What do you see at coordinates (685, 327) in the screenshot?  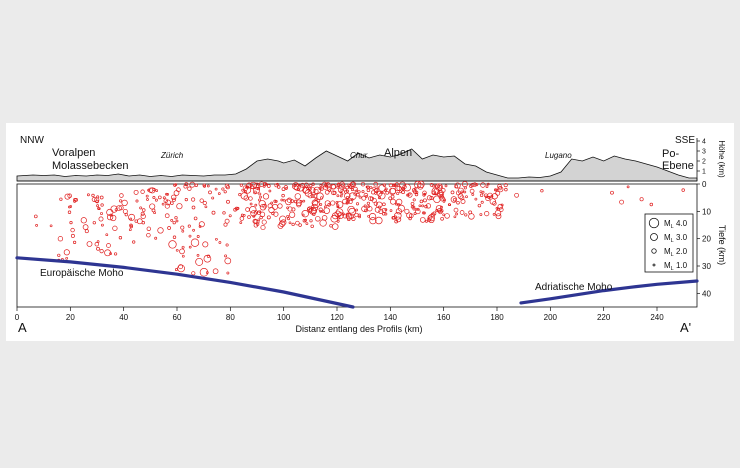 I see `profile-end-label: A'` at bounding box center [685, 327].